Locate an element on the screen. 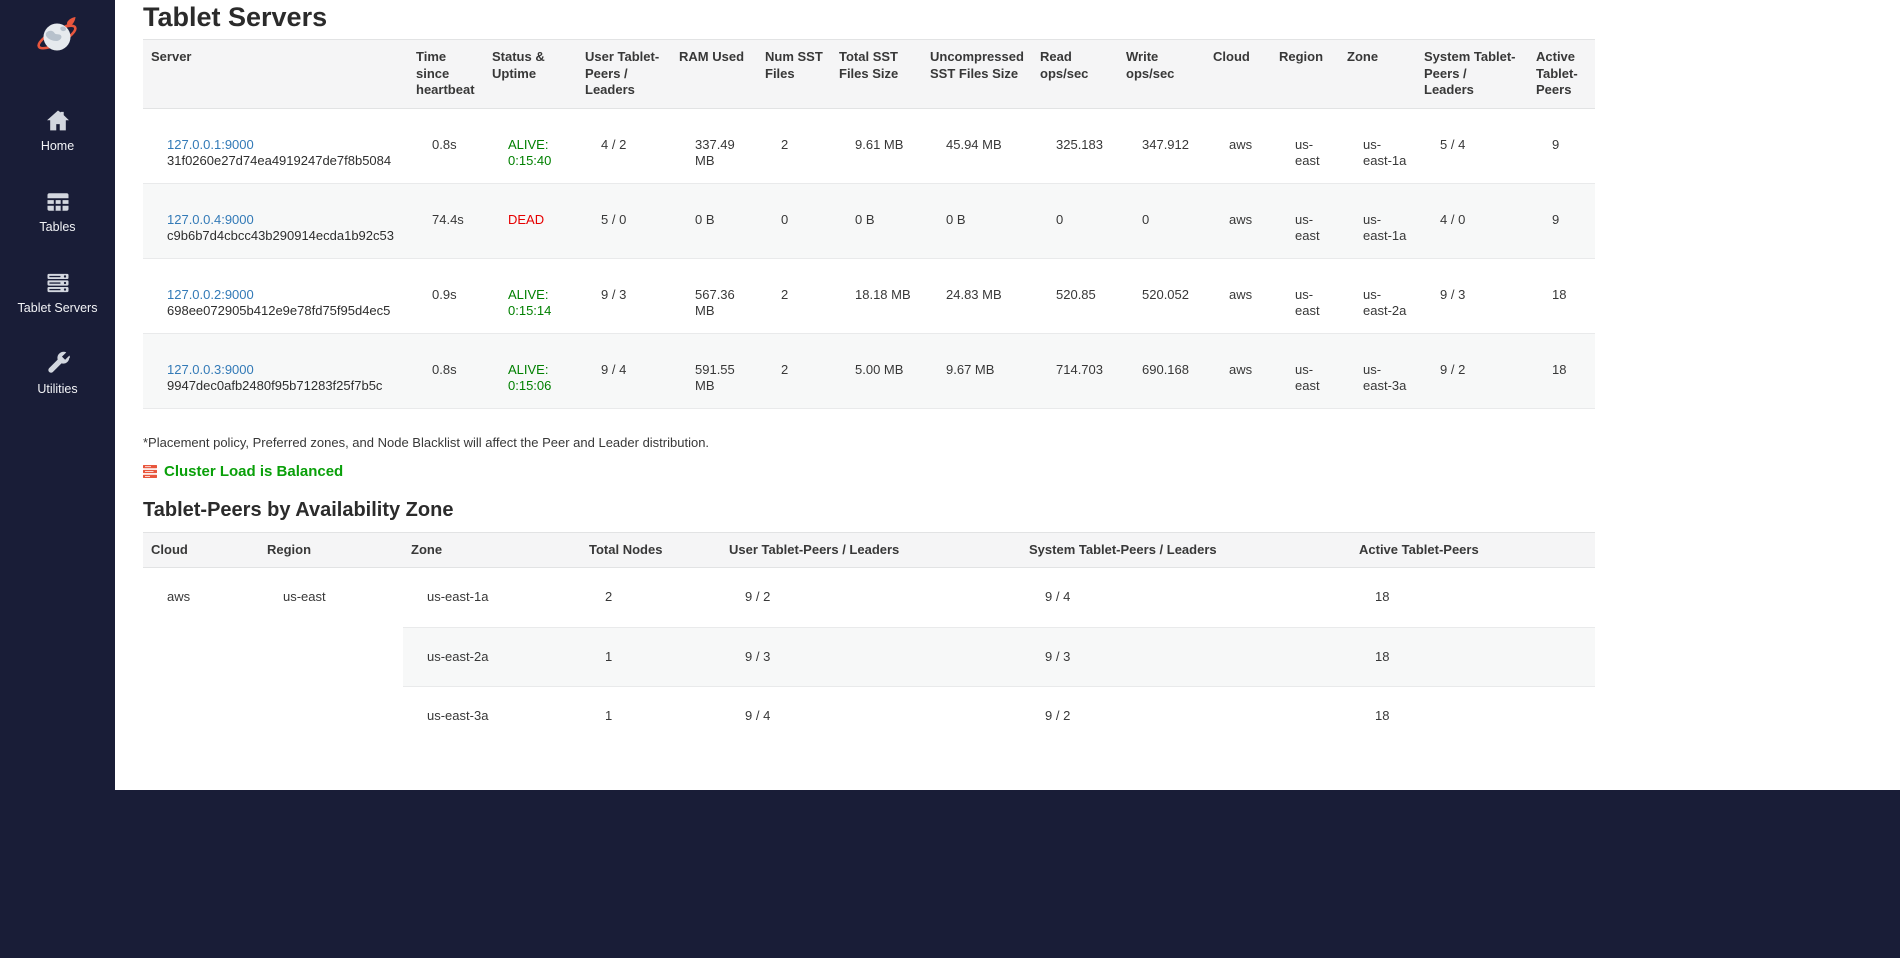 This screenshot has height=958, width=1900. sidebar-item-home: Home is located at coordinates (57, 130).